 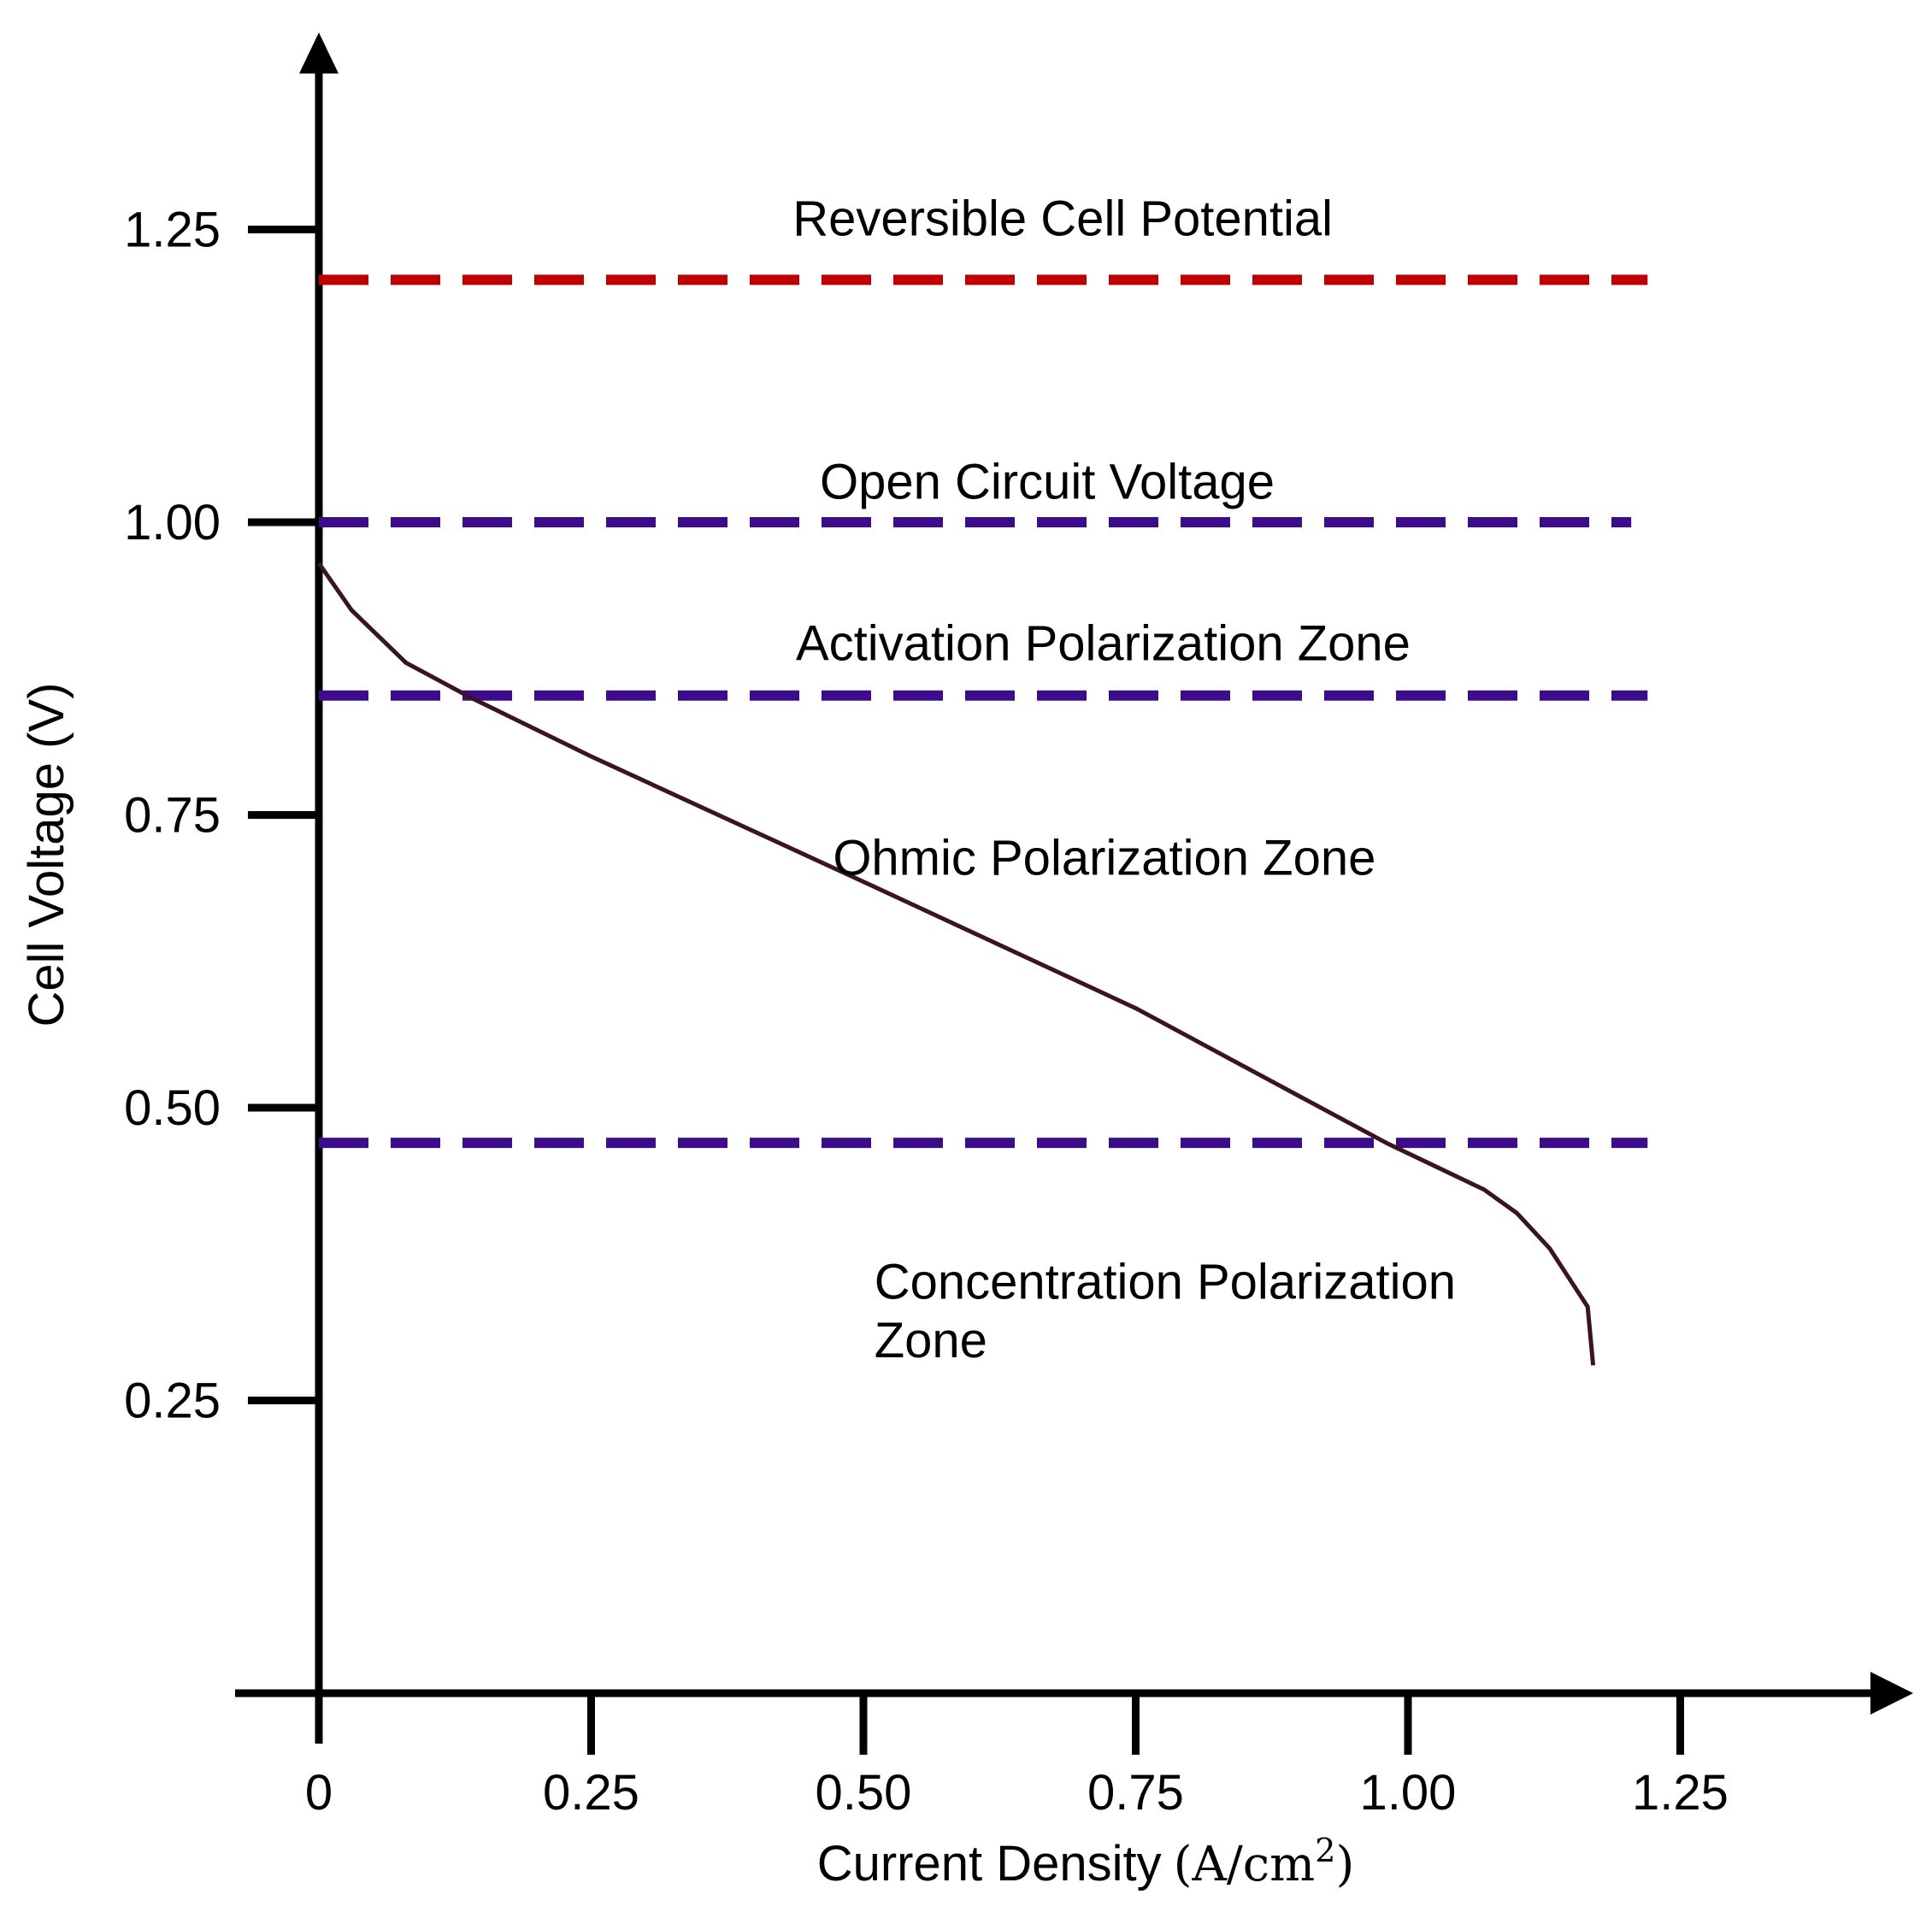 What do you see at coordinates (1062, 218) in the screenshot?
I see `annotation-reversible-cell-potential: Reversible Cell Potential` at bounding box center [1062, 218].